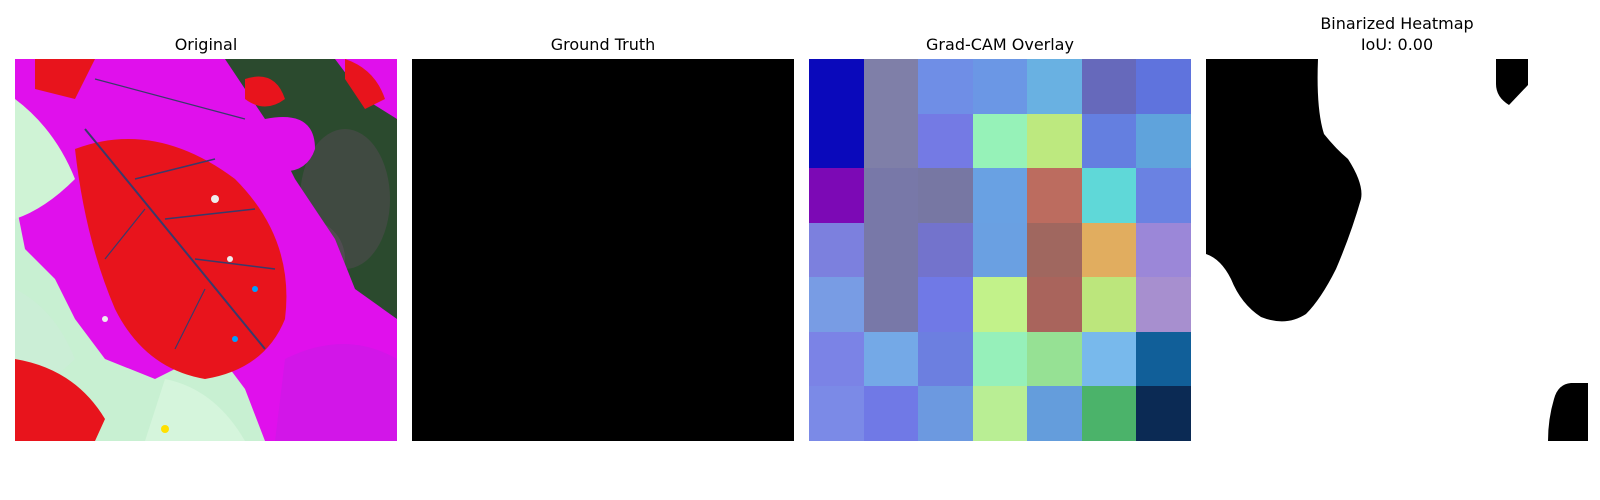  Describe the element at coordinates (1397, 23) in the screenshot. I see `binarized-title: Binarized Heatmap` at that location.